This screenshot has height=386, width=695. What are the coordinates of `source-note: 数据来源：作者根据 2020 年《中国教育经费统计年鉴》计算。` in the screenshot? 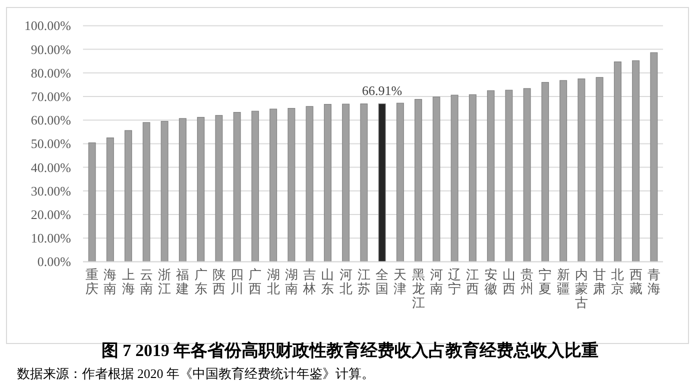 It's located at (195, 373).